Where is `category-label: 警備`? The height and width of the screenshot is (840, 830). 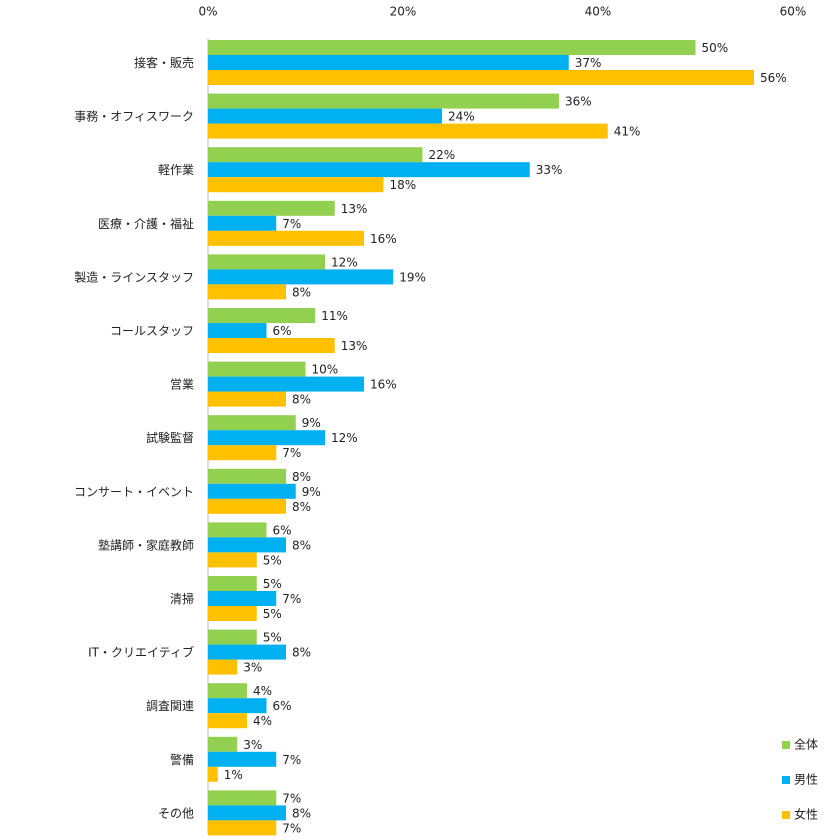
category-label: 警備 is located at coordinates (182, 759).